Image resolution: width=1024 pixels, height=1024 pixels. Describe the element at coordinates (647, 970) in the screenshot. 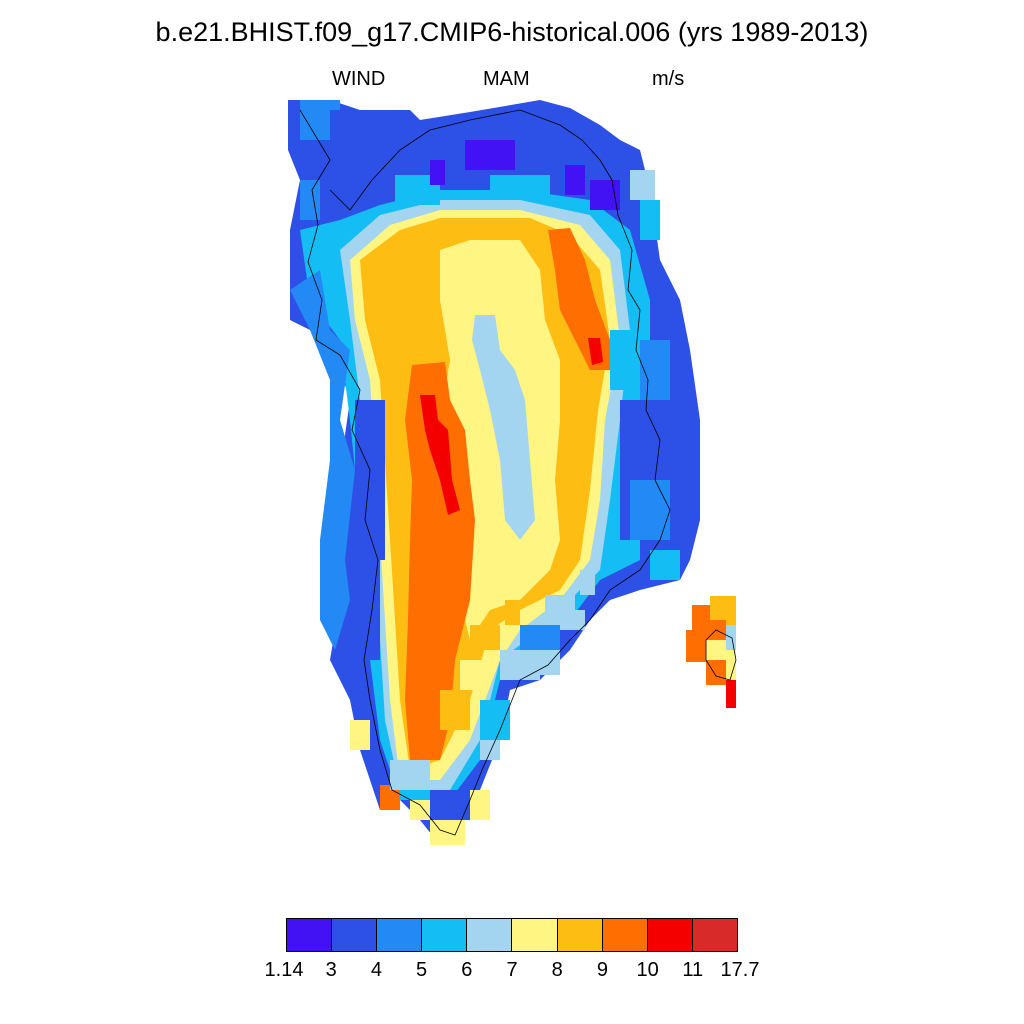

I see `colorbar-label: 10` at that location.